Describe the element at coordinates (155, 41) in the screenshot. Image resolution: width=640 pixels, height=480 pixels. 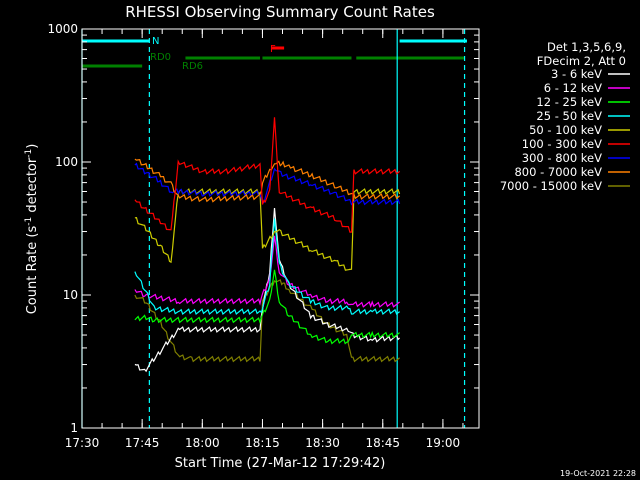
I see `flag-label-n: N` at that location.